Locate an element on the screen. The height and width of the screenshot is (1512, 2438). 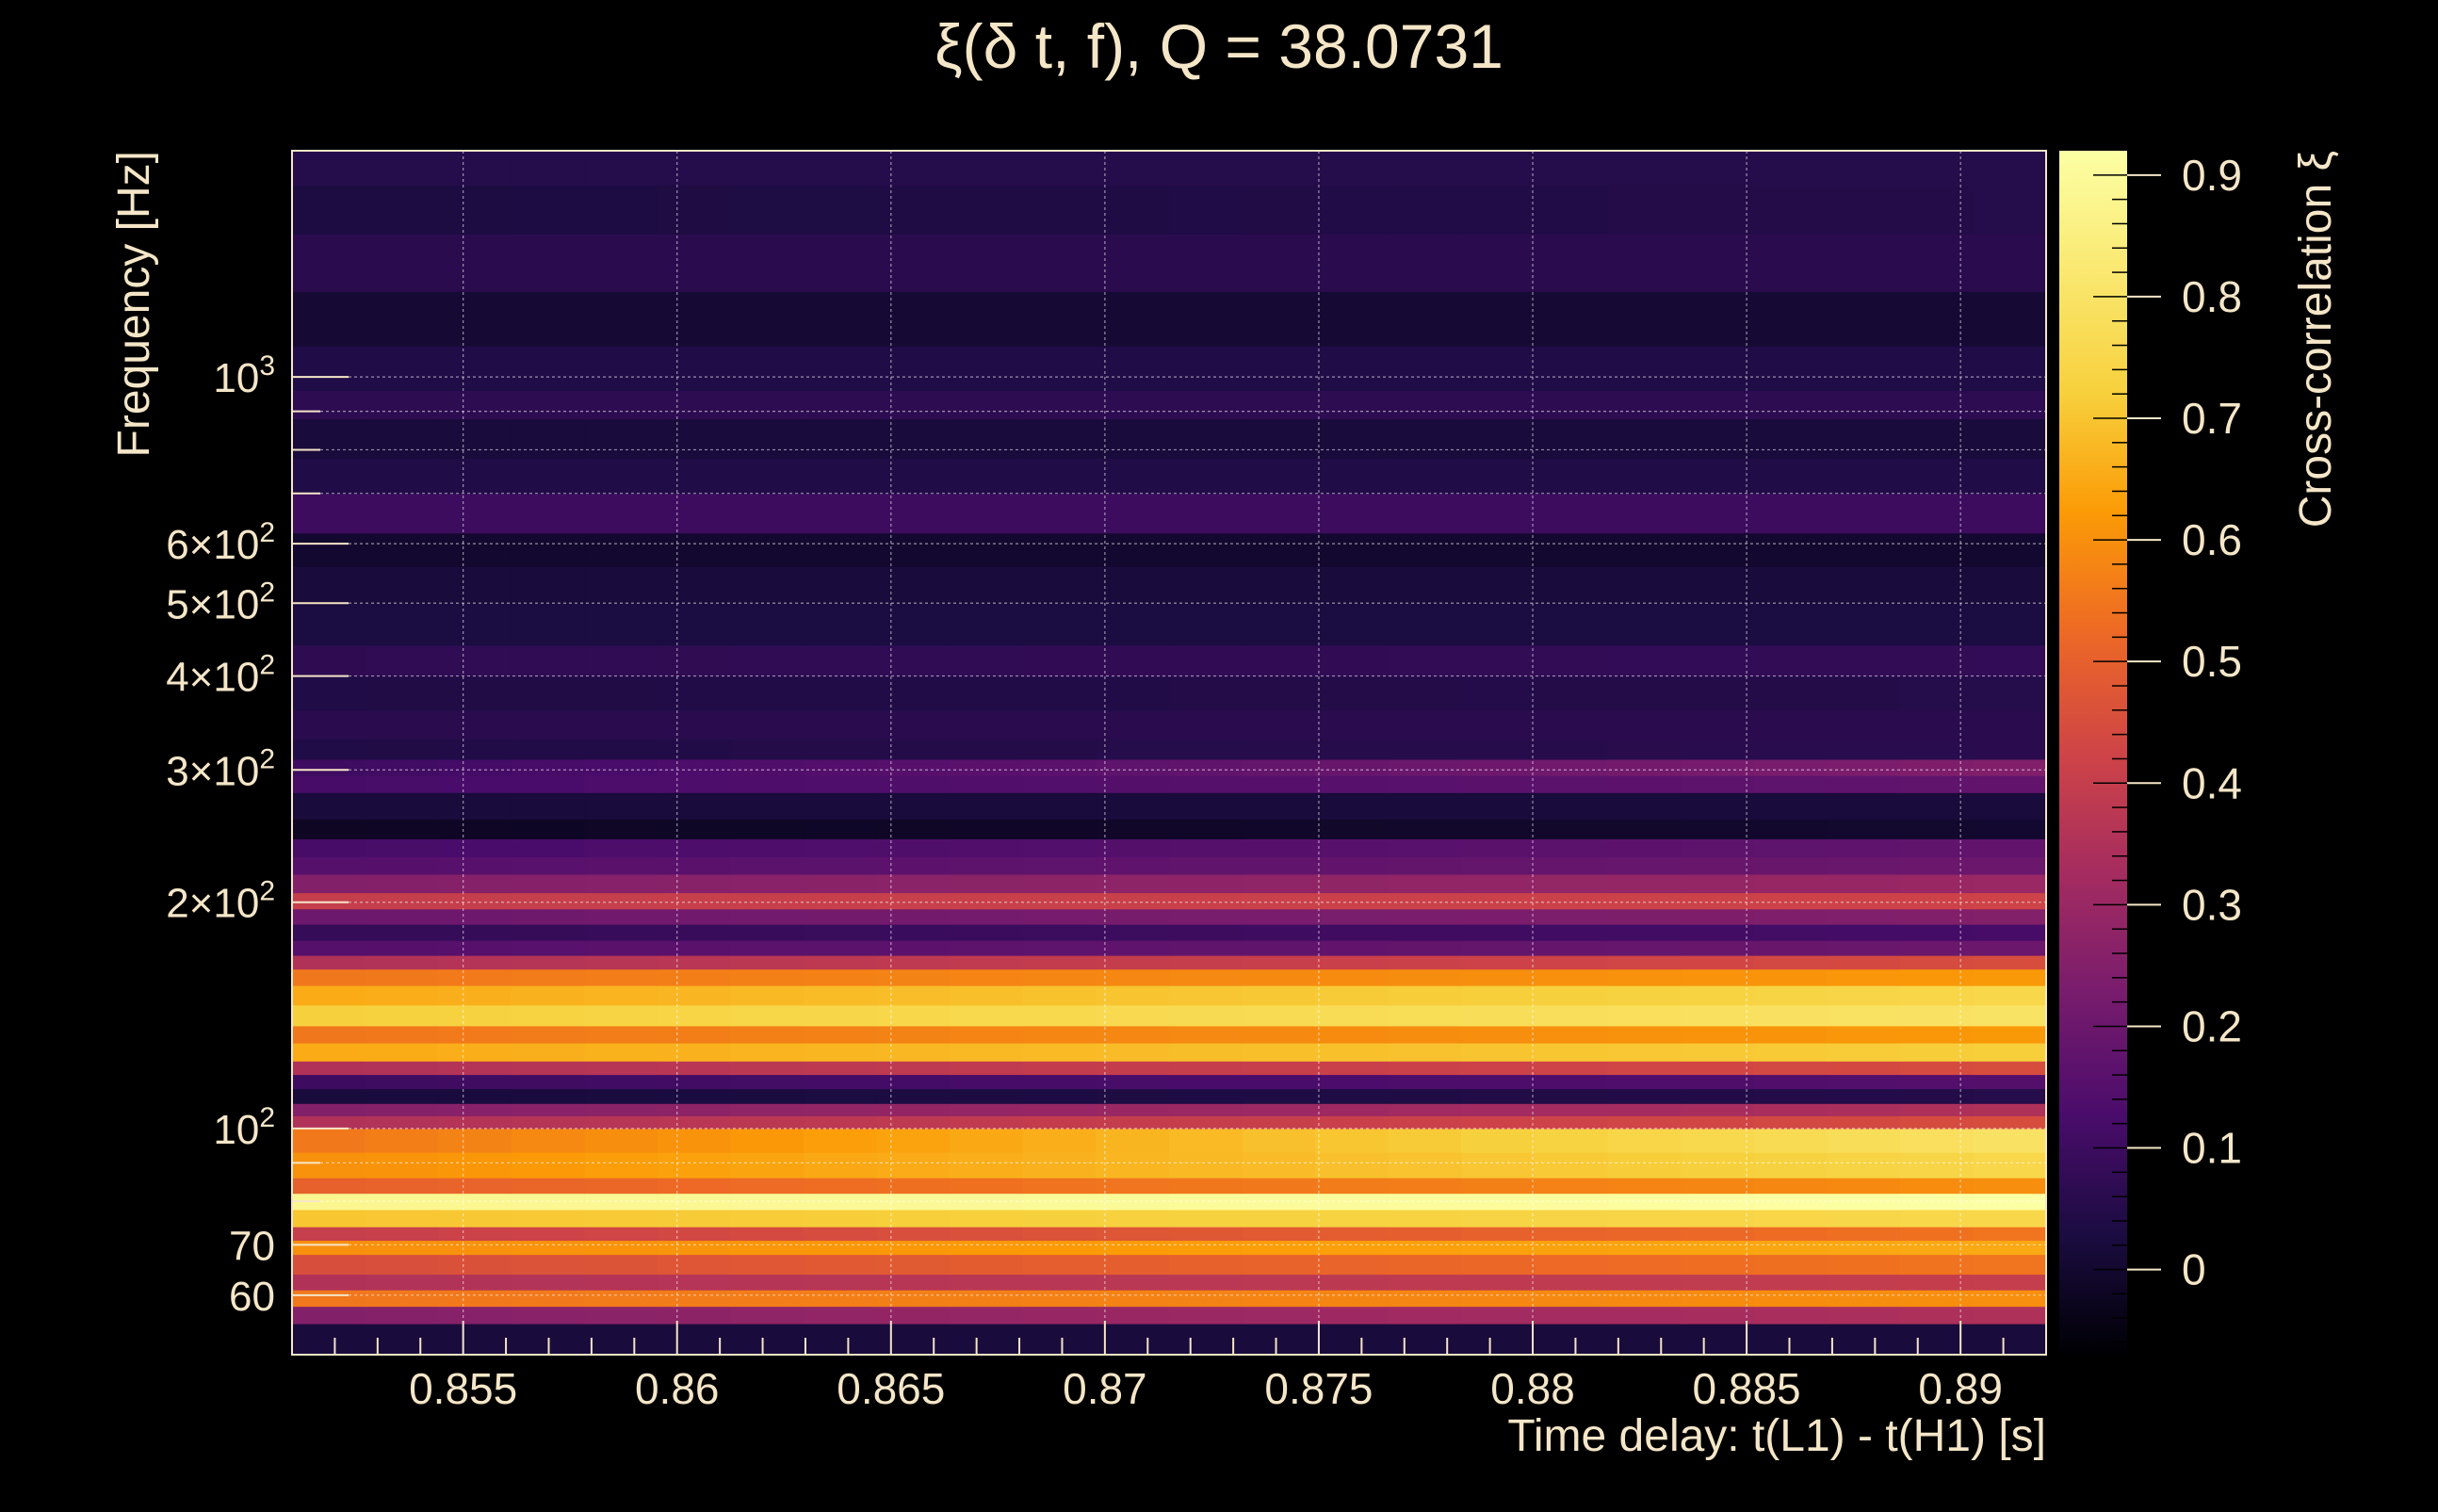
y-tick-label: 70 is located at coordinates (252, 1246).